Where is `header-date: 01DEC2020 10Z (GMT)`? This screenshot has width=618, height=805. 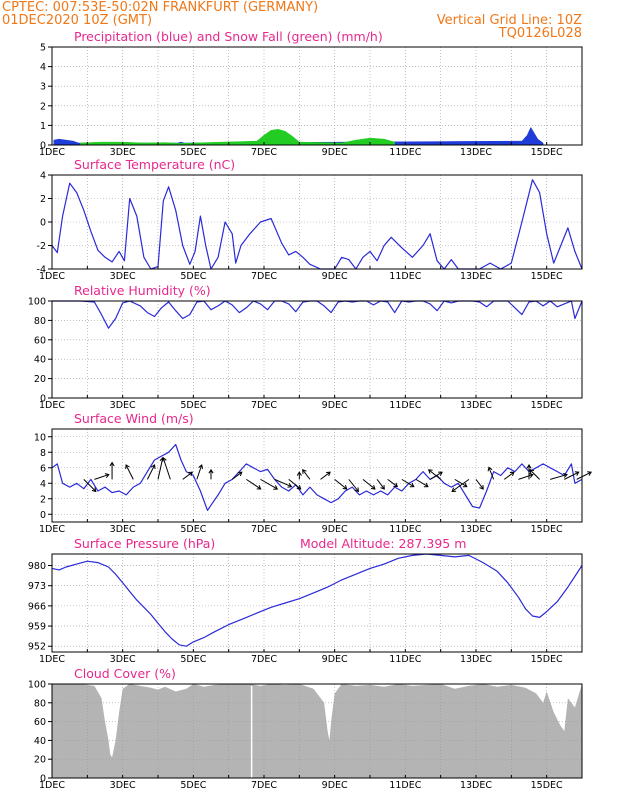 header-date: 01DEC2020 10Z (GMT) is located at coordinates (77, 20).